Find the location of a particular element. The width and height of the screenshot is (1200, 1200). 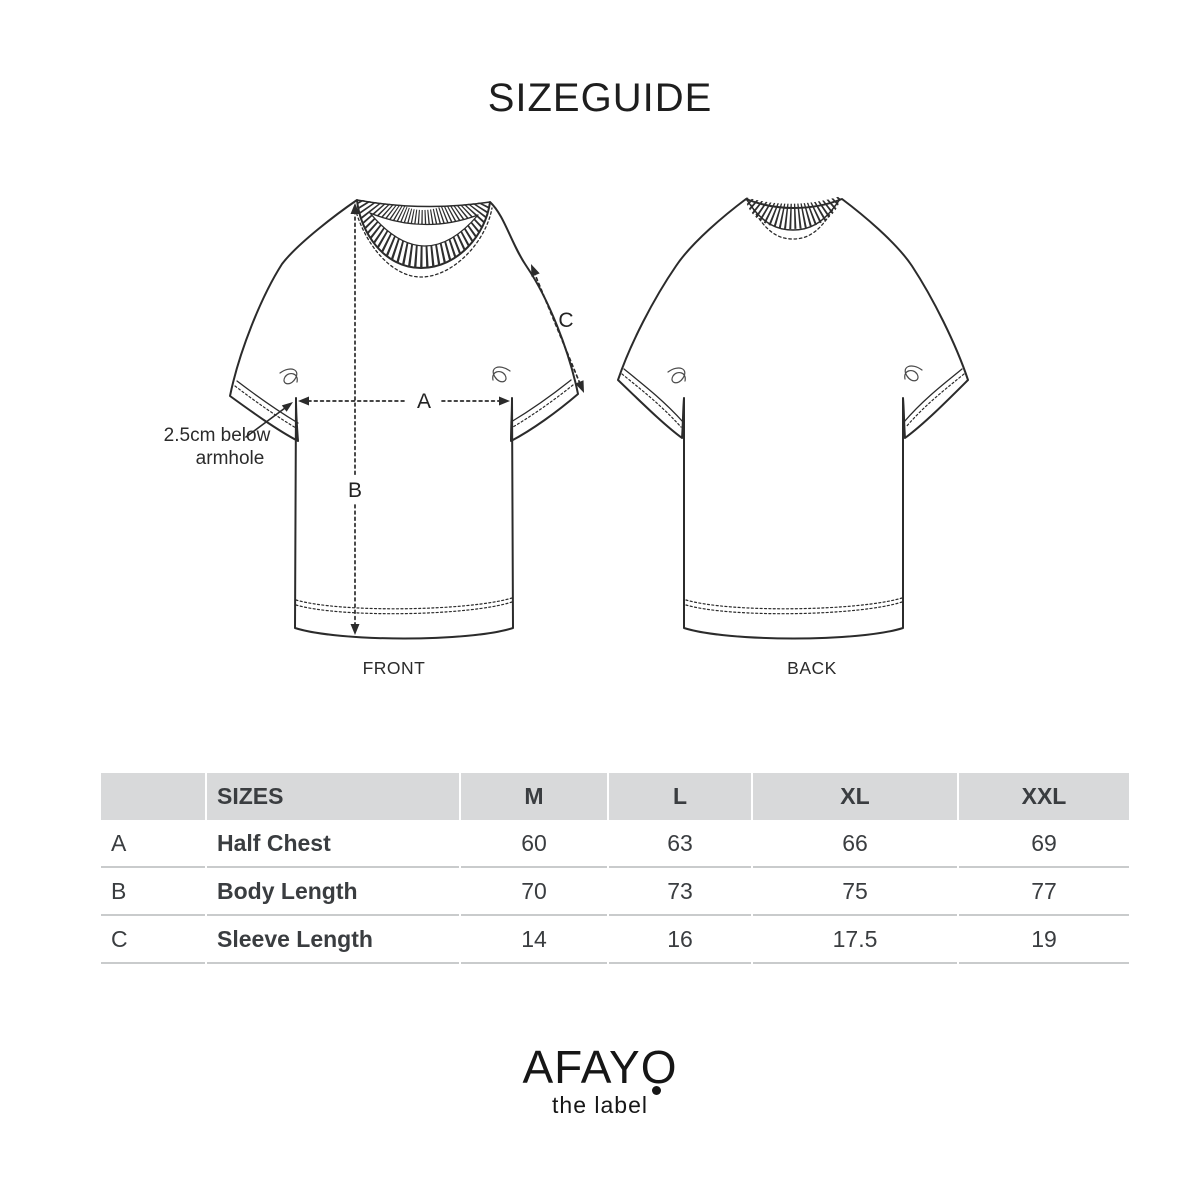

value-cell: 16 is located at coordinates (680, 940).